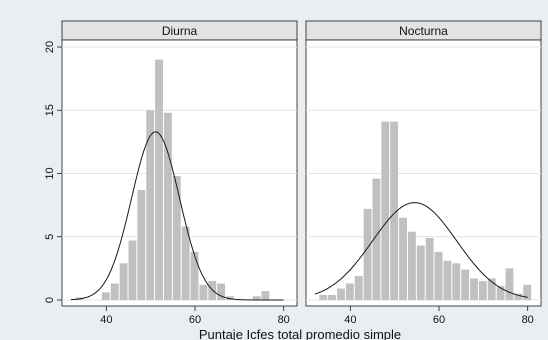  Describe the element at coordinates (195, 320) in the screenshot. I see `x-tick-label-diurna-60: 60` at that location.